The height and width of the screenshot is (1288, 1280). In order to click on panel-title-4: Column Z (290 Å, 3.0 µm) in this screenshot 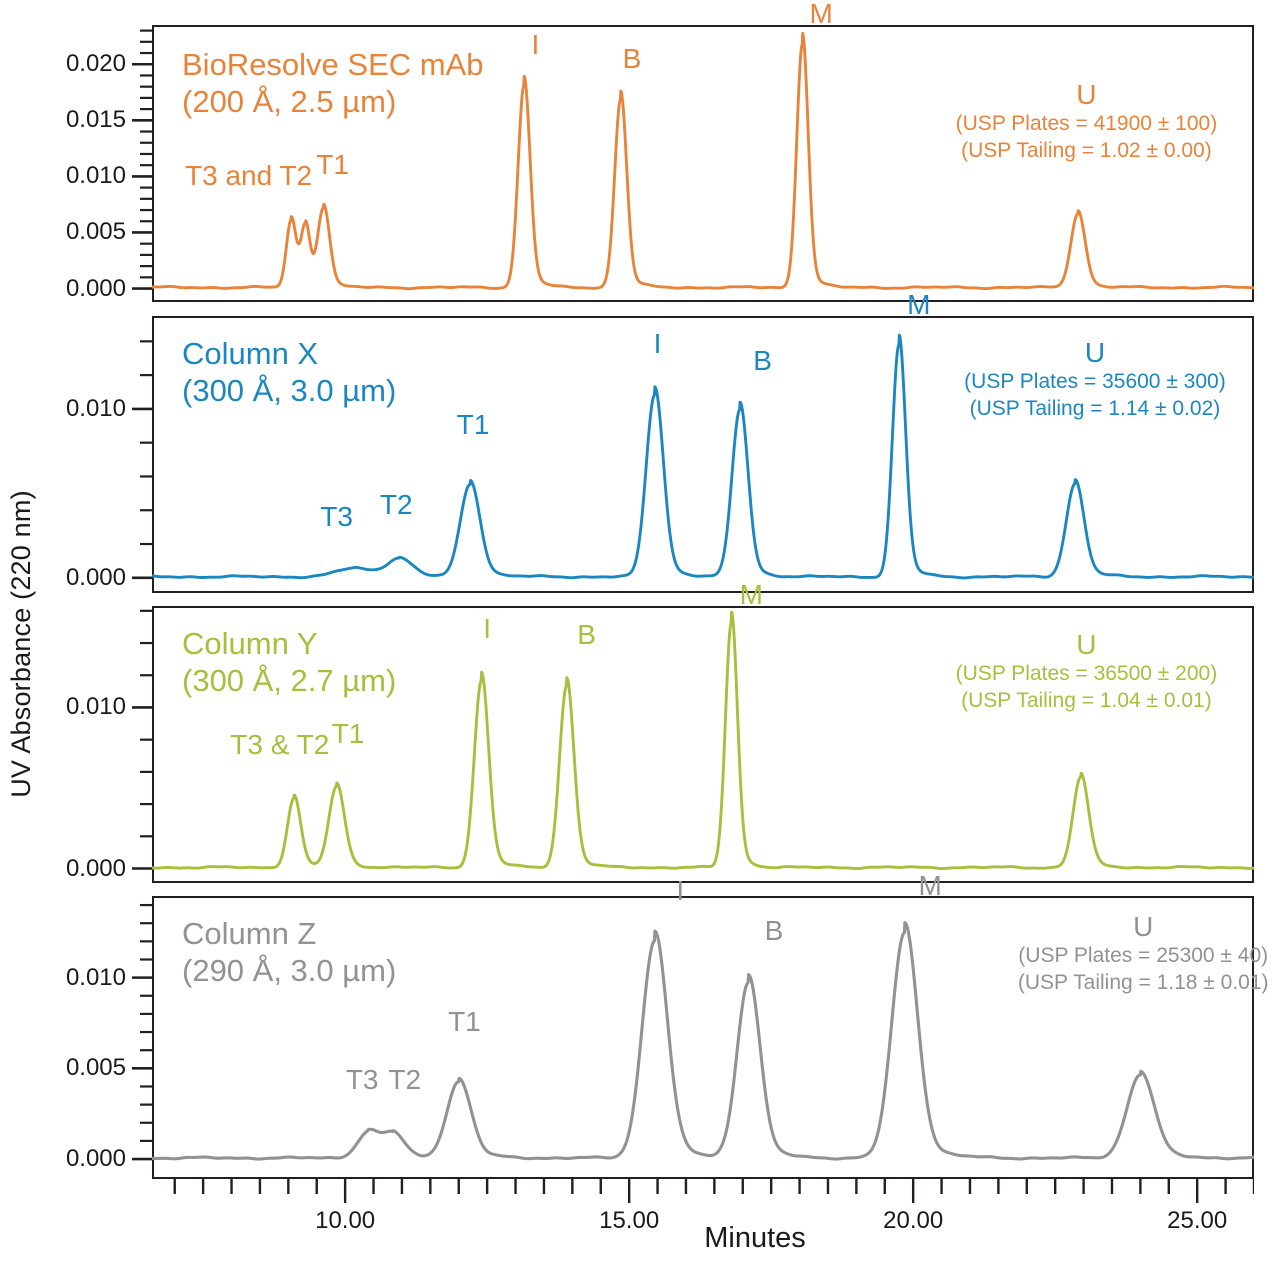, I will do `click(289, 952)`.